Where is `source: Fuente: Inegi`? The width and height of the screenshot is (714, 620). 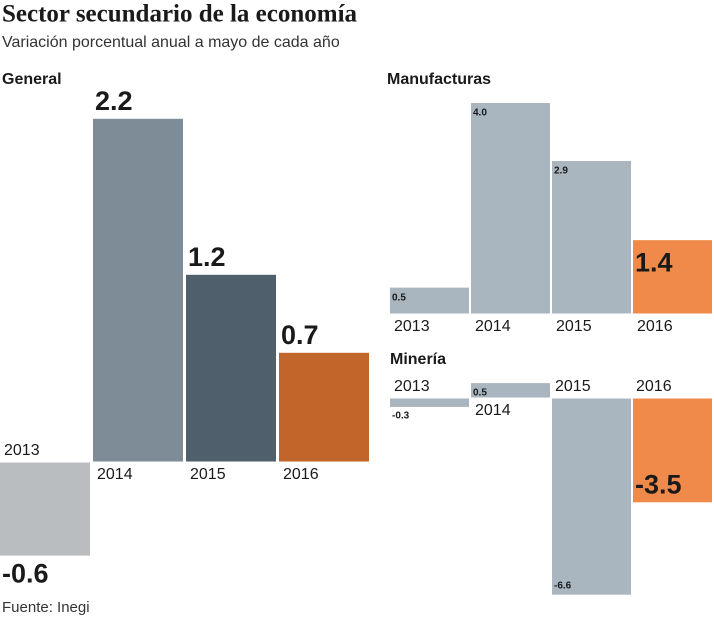 source: Fuente: Inegi is located at coordinates (46, 607).